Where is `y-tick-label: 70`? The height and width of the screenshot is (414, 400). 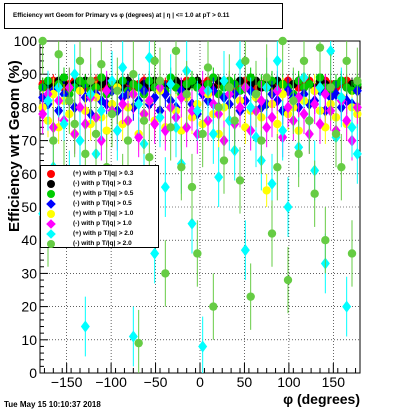
y-tick-label: 70 is located at coordinates (29, 141).